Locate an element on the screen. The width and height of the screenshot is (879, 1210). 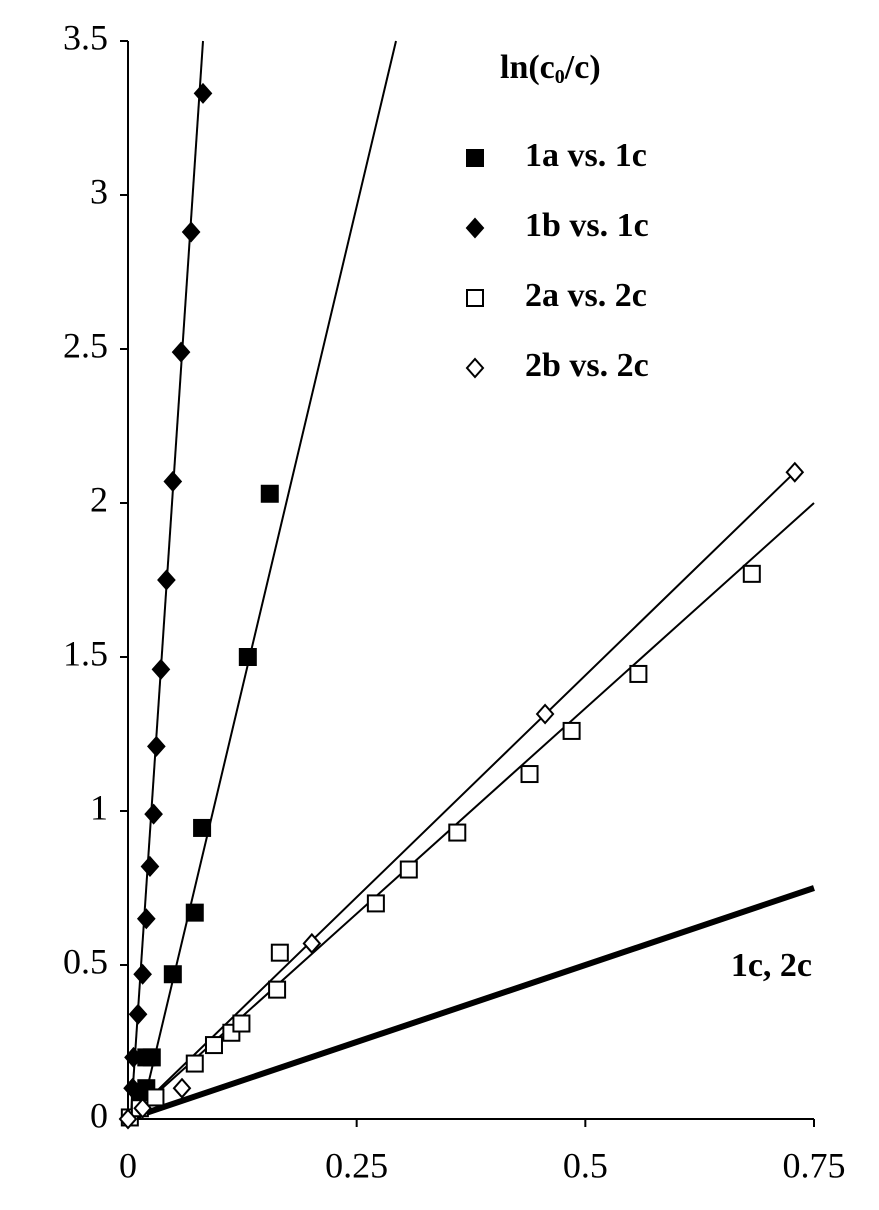
legend-title-text: ln(c is located at coordinates (527, 67).